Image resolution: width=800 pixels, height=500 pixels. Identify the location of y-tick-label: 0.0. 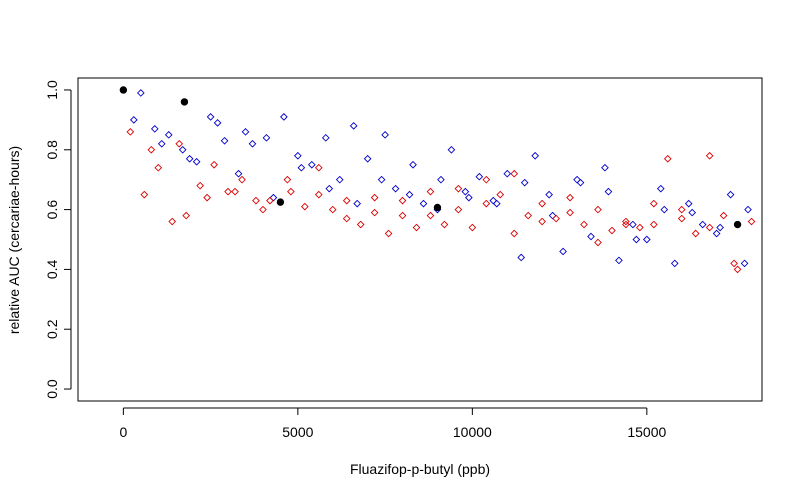
(52, 389).